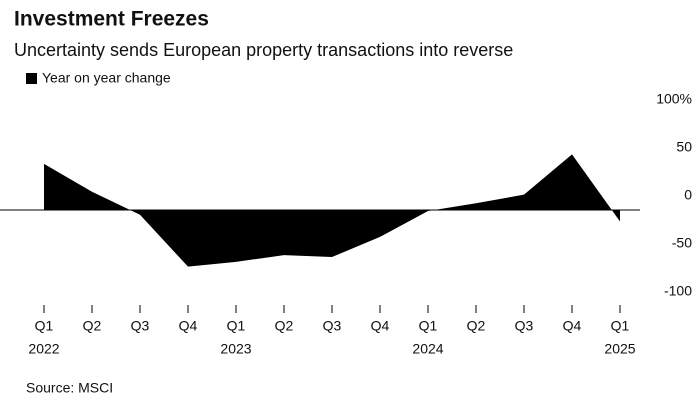 This screenshot has width=700, height=411. Describe the element at coordinates (31, 78) in the screenshot. I see `legend-swatch` at that location.